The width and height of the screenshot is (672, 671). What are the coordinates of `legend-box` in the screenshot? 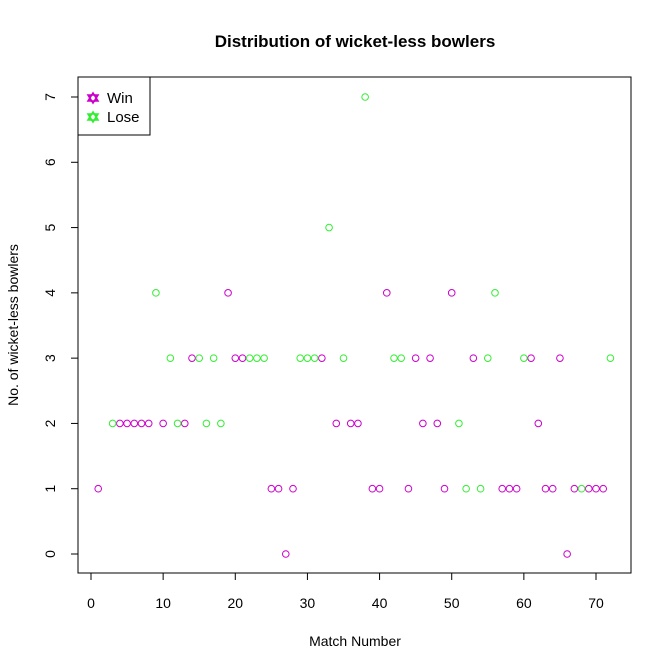 It's located at (114, 106).